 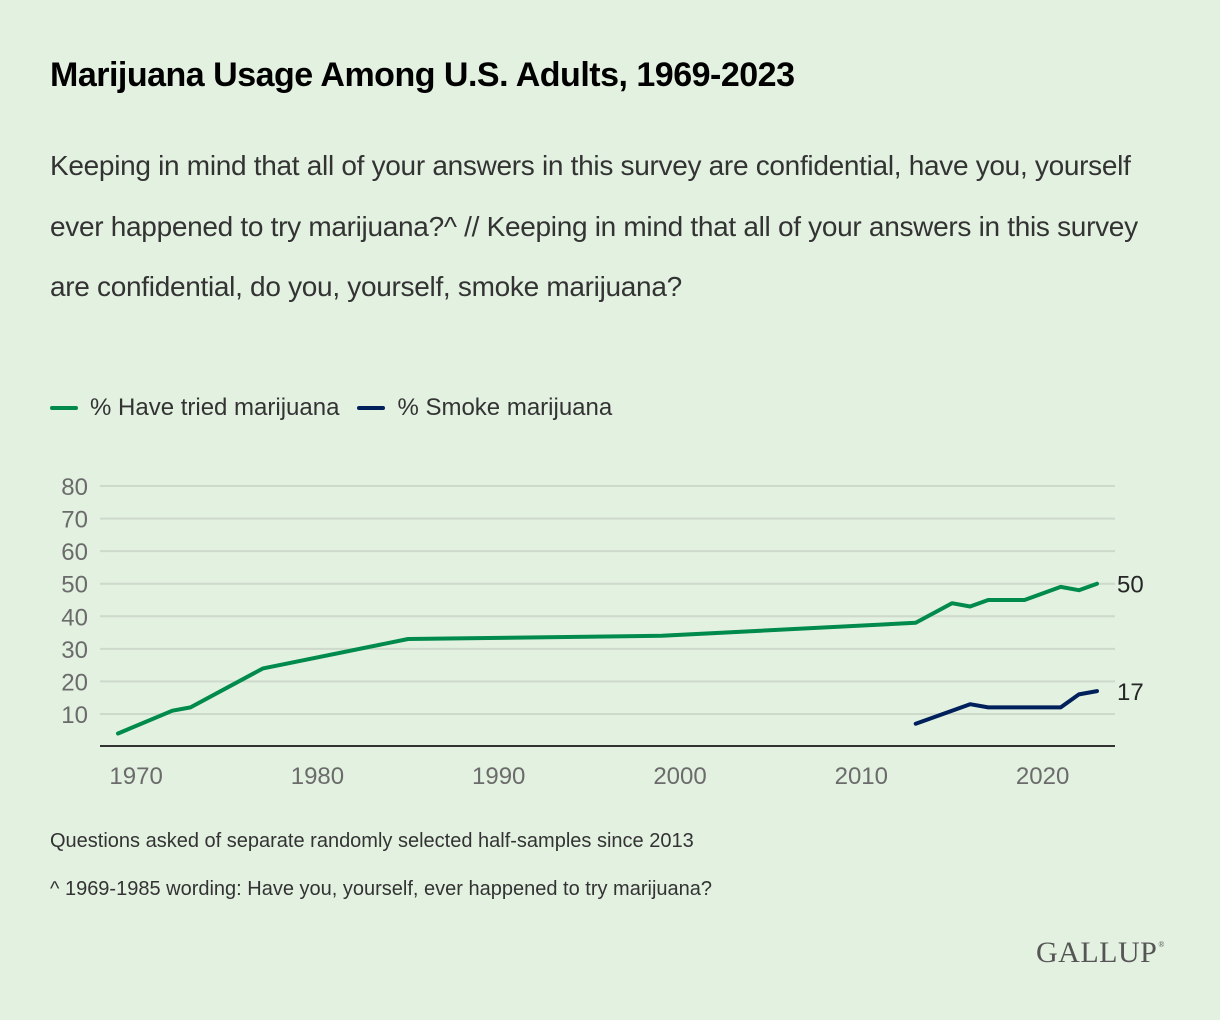 I want to click on y-axis-ticks: 10 20 30 40 50 60 70 80, so click(x=74, y=601).